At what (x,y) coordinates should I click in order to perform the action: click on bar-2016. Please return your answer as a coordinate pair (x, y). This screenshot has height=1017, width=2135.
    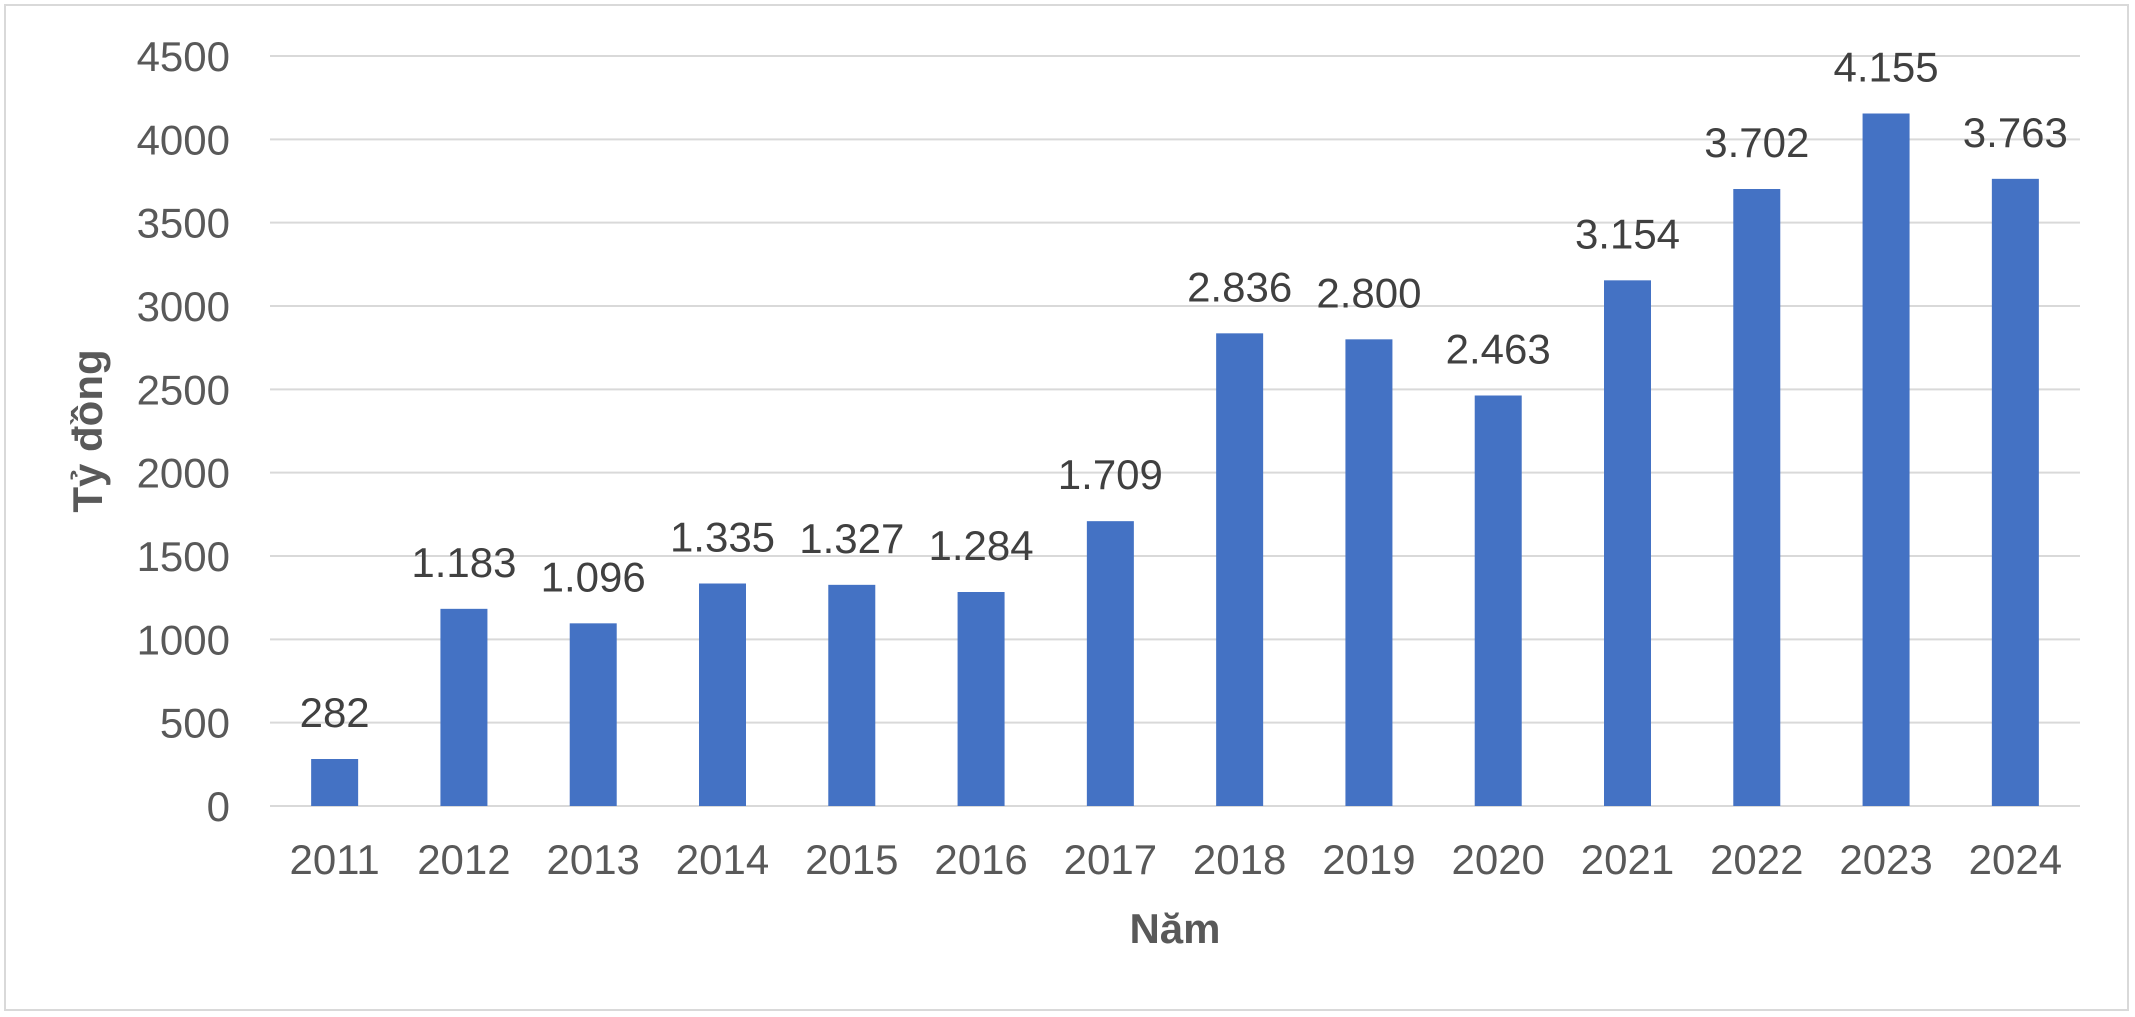
    Looking at the image, I should click on (981, 699).